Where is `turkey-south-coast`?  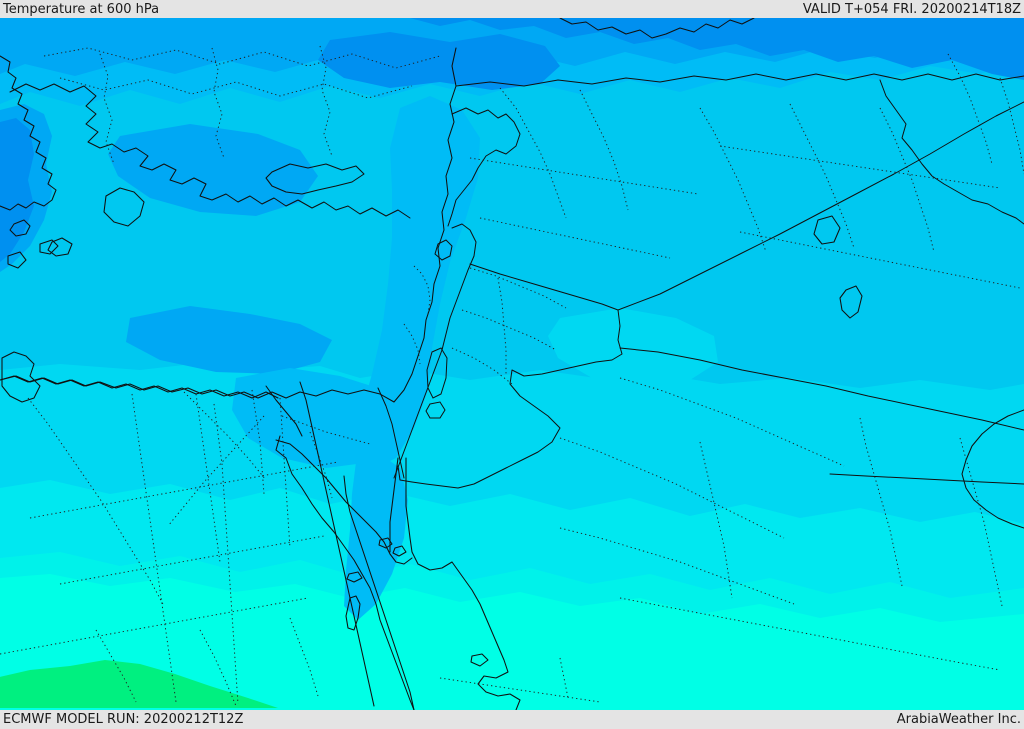 turkey-south-coast is located at coordinates (210, 151).